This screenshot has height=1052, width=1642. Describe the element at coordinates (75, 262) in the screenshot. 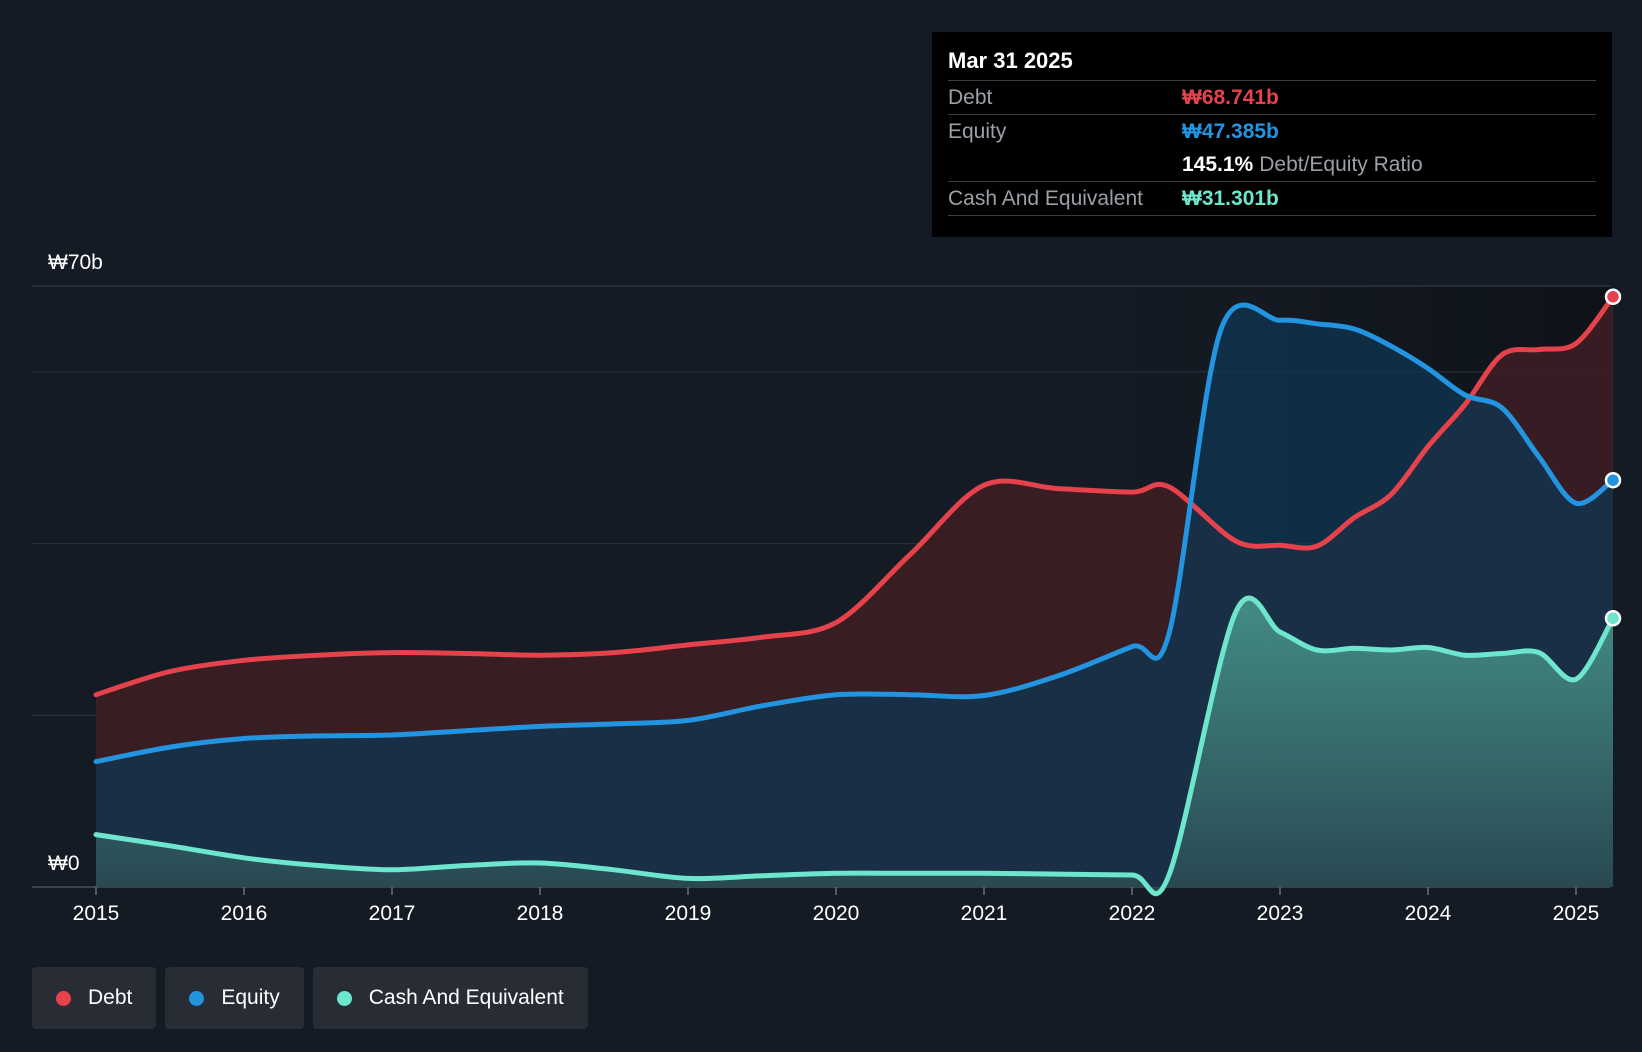

I see `y-axis-top-label: ₩70b` at that location.